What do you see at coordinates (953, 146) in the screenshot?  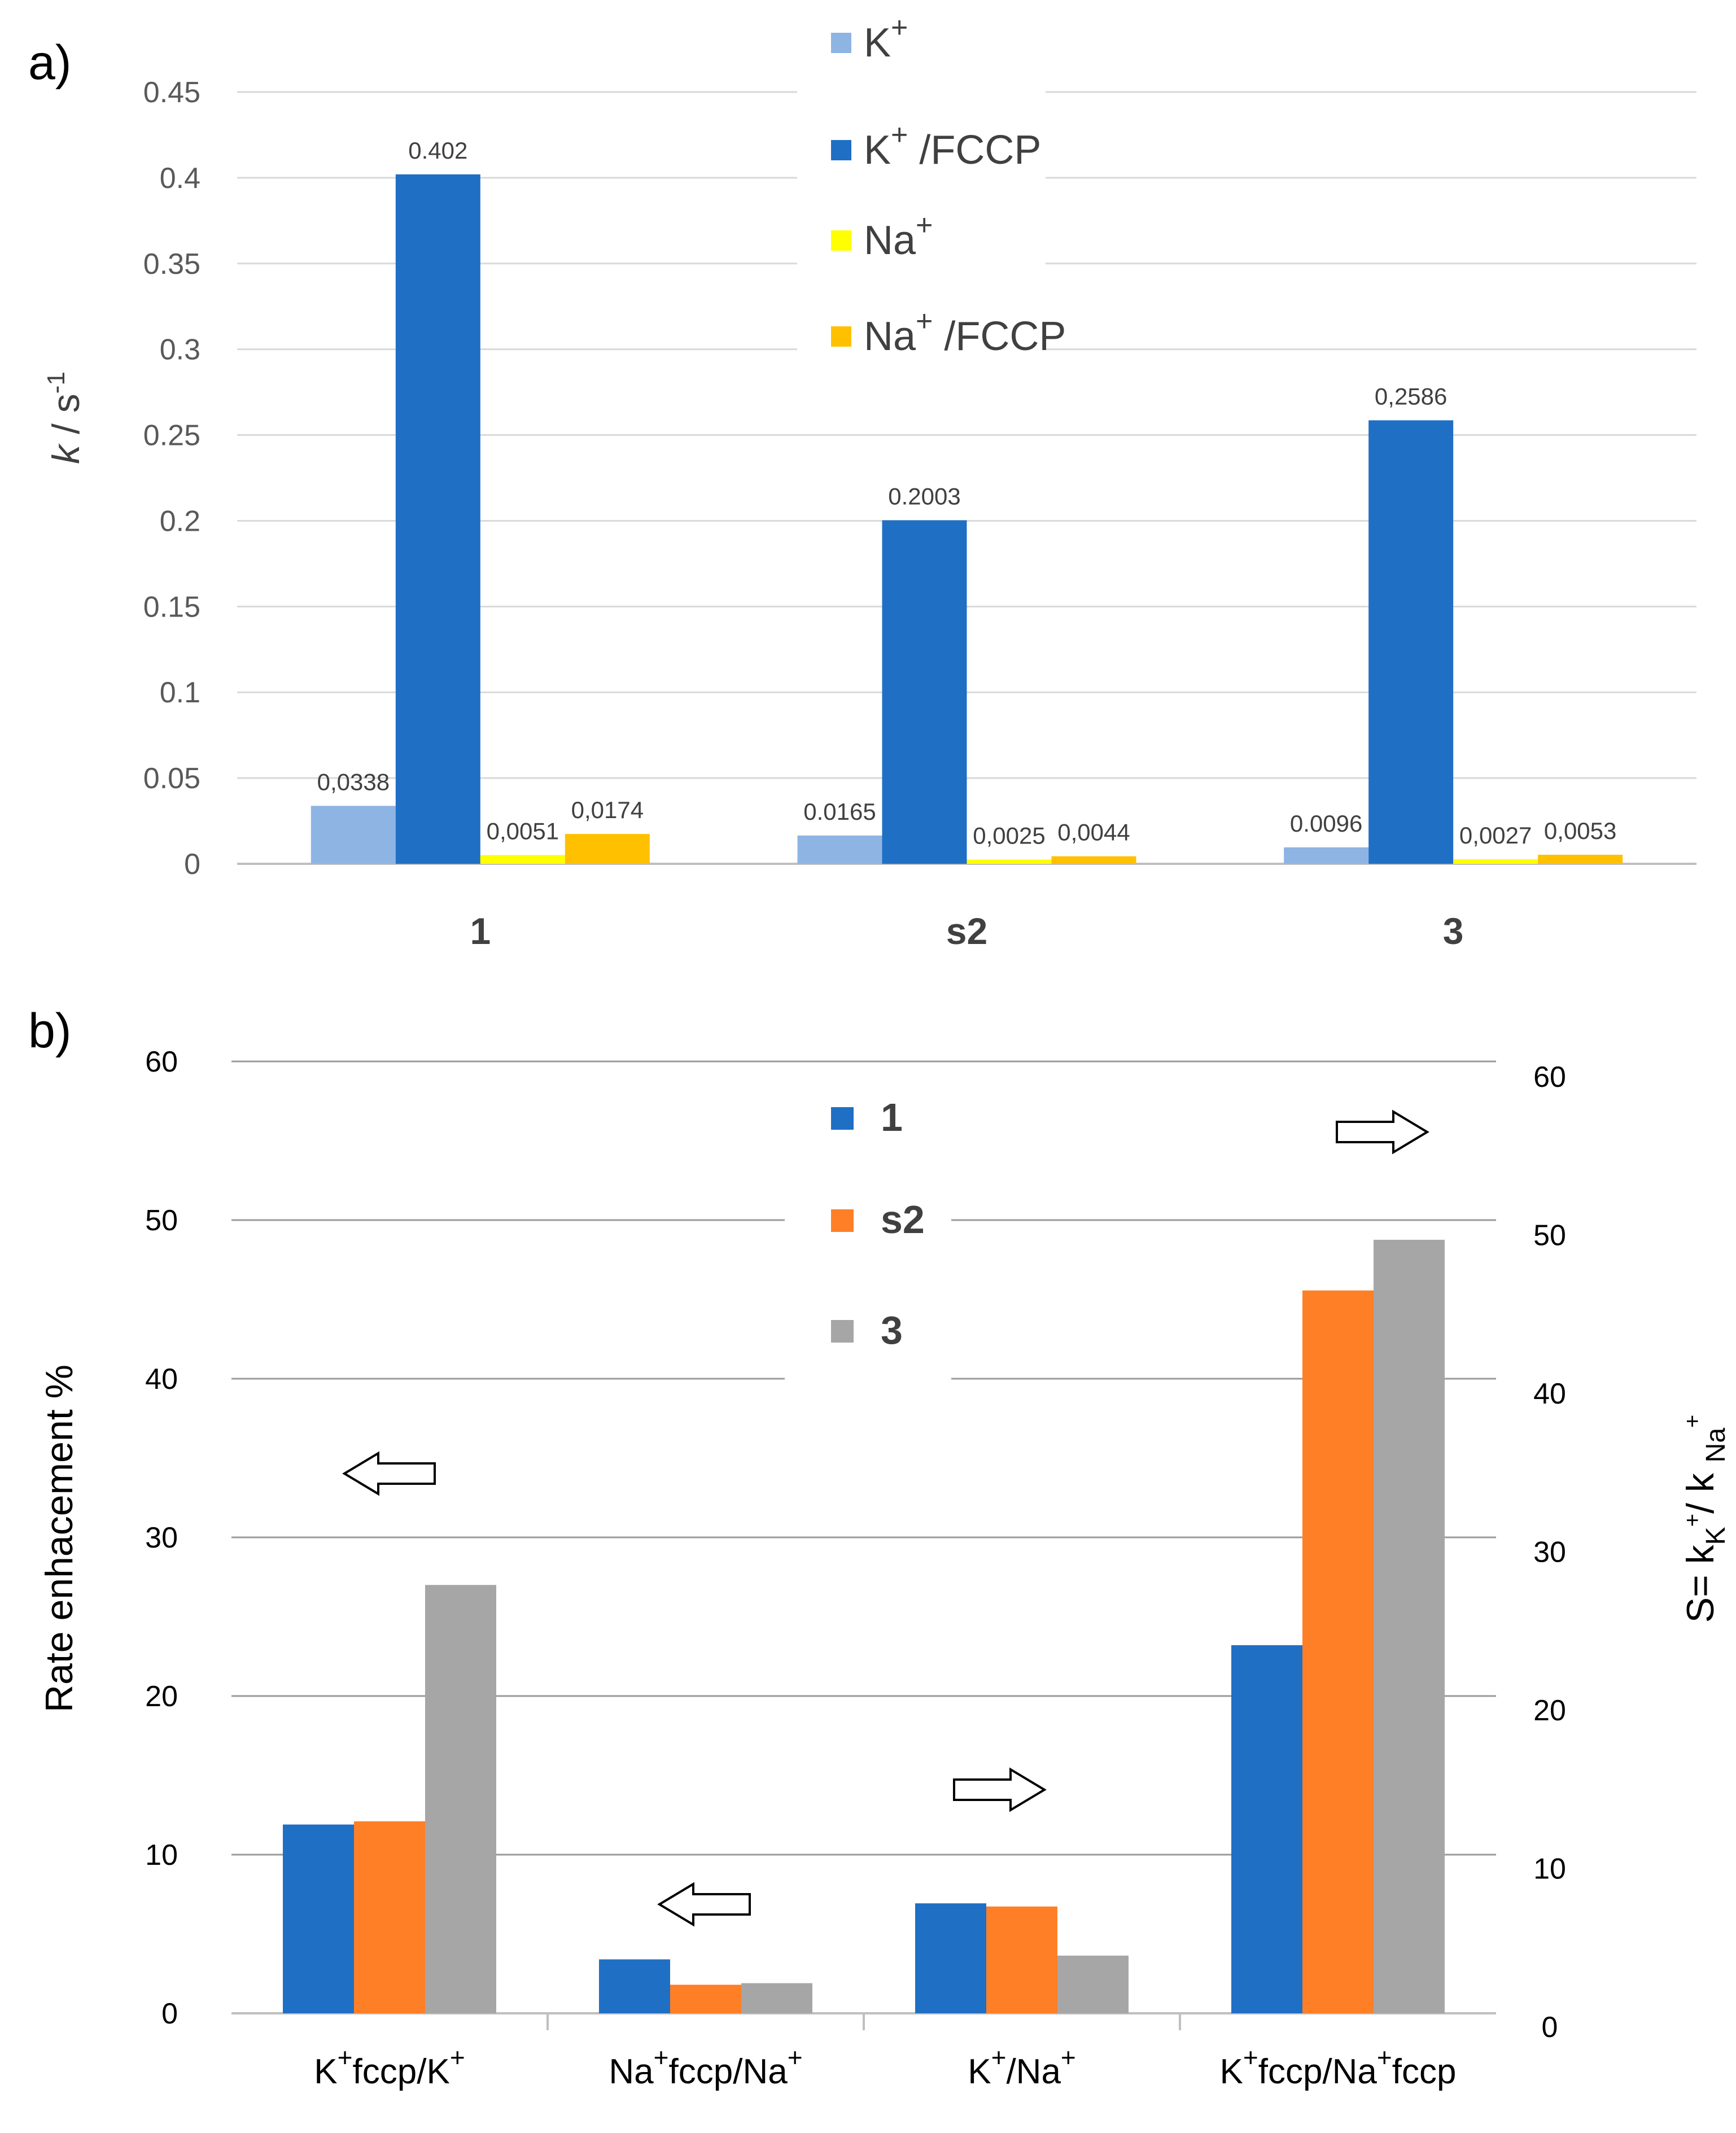 I see `panel-a-legend-label: K+ /FCCP` at bounding box center [953, 146].